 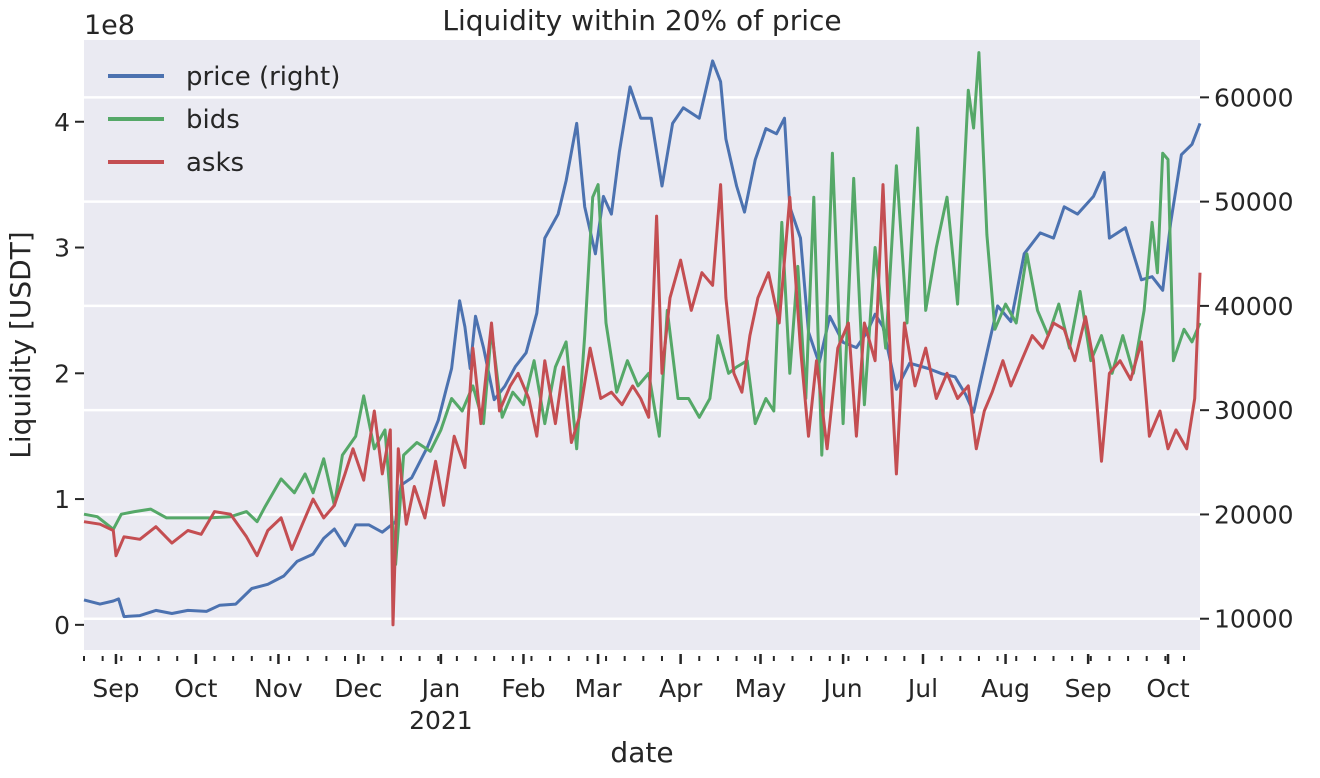 What do you see at coordinates (62, 122) in the screenshot?
I see `y-left-tick-label: 4` at bounding box center [62, 122].